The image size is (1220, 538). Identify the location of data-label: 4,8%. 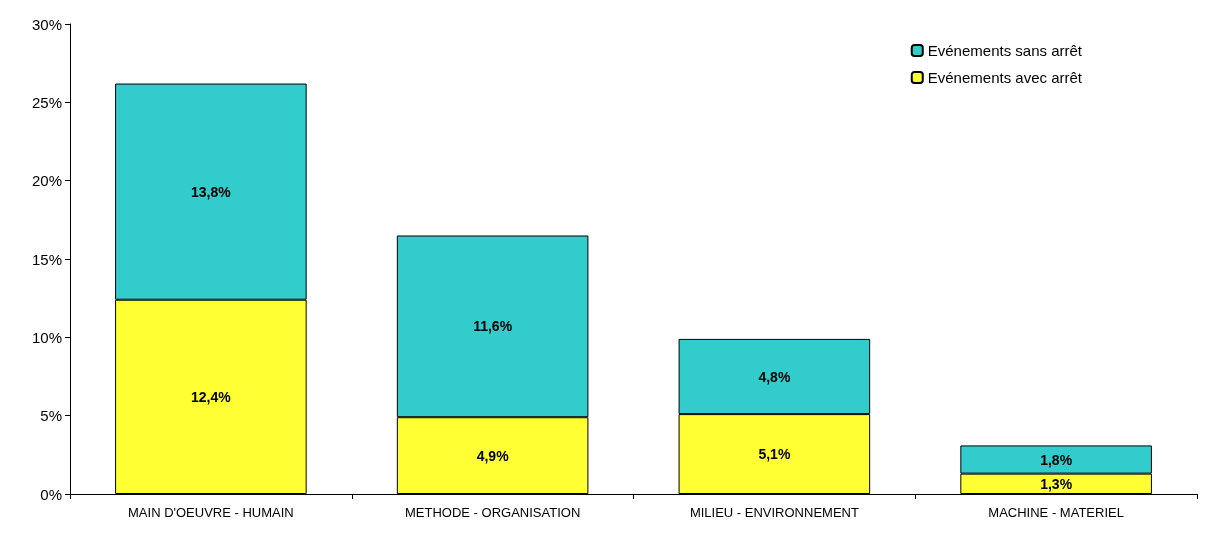
(774, 376).